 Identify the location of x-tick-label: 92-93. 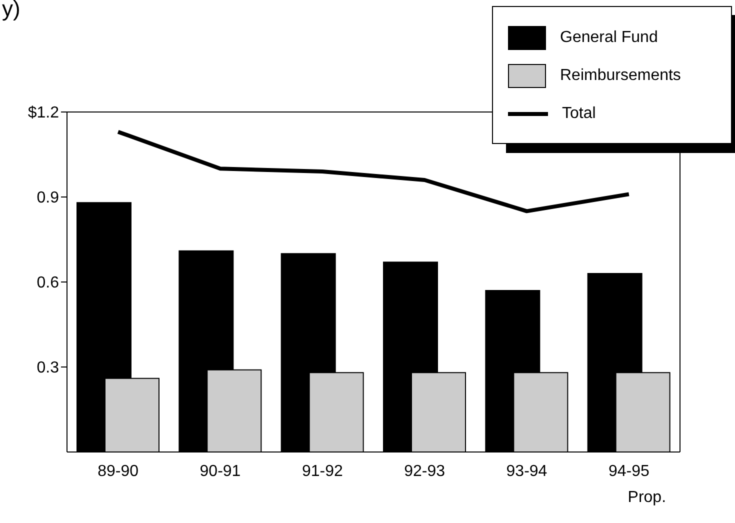
(425, 471).